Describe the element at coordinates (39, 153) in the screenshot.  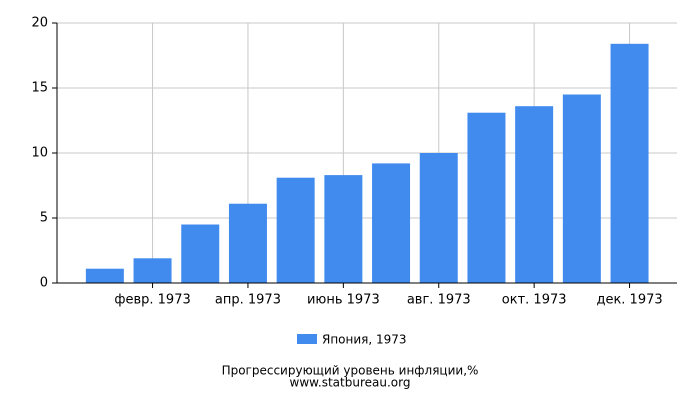
I see `y-tick-label: 10` at that location.